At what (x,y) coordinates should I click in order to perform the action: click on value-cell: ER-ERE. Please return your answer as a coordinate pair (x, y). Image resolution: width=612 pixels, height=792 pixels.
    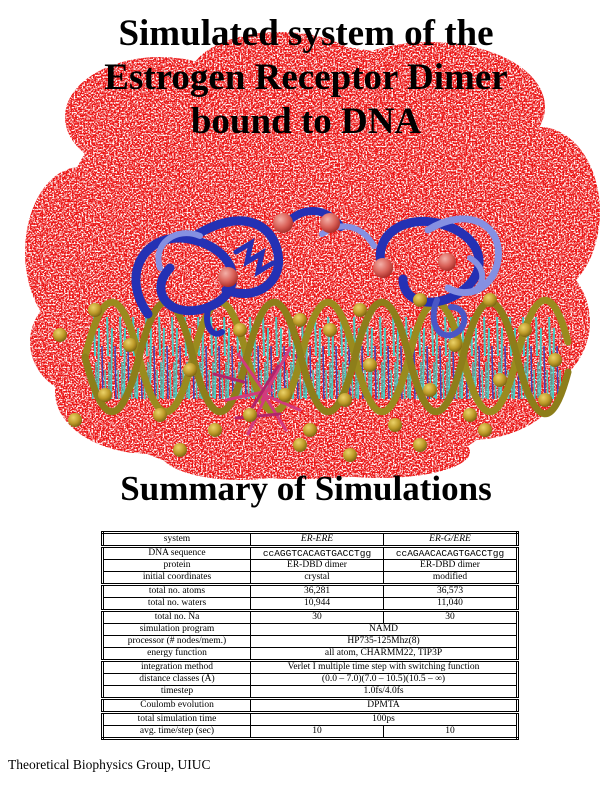
    Looking at the image, I should click on (317, 540).